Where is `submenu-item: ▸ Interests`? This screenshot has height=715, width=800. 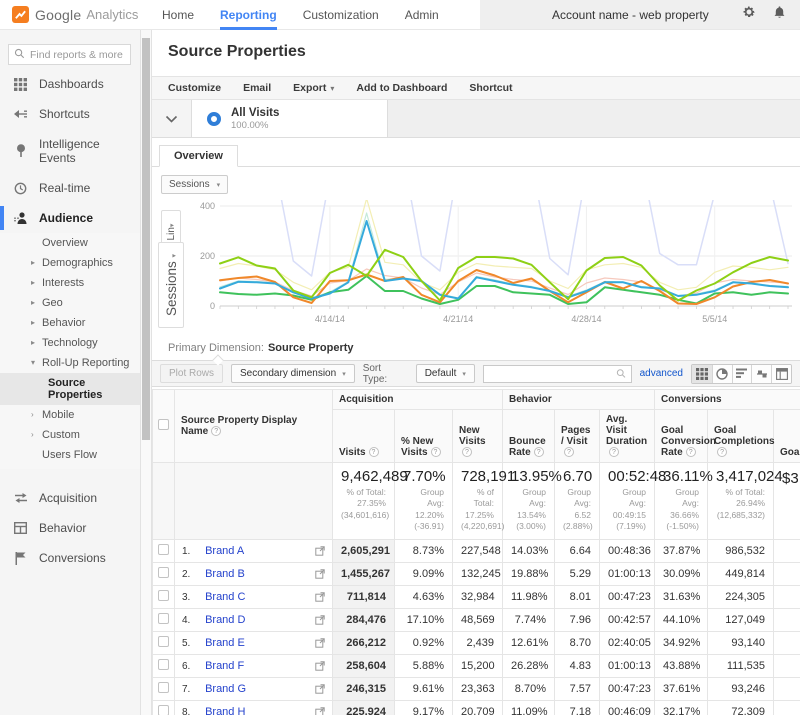
submenu-item: ▸ Interests is located at coordinates (70, 283).